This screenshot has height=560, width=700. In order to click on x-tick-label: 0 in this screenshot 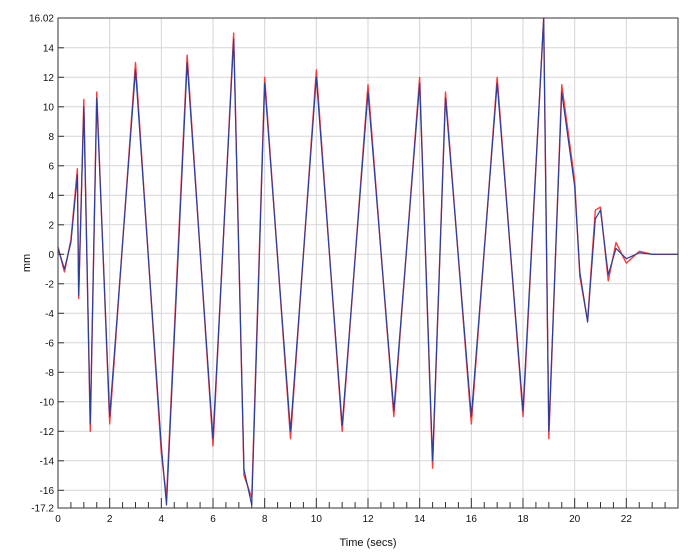, I will do `click(58, 519)`.